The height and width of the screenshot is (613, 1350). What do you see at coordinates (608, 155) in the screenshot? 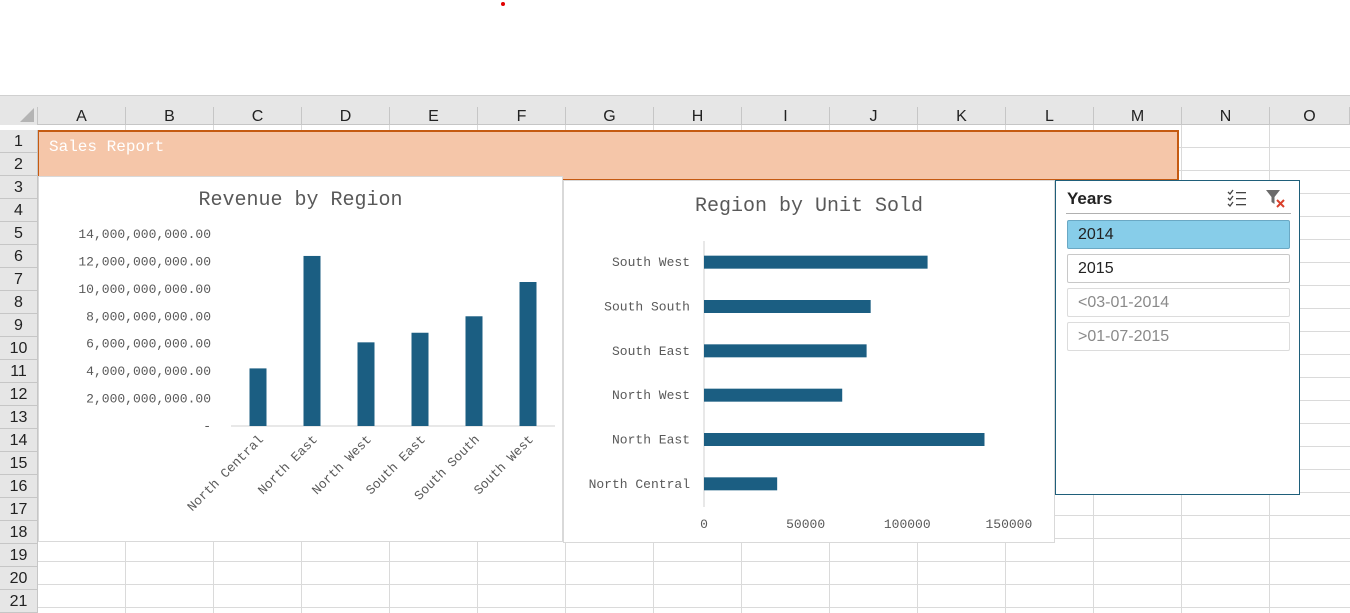
I see `title-cell: Sales Report` at bounding box center [608, 155].